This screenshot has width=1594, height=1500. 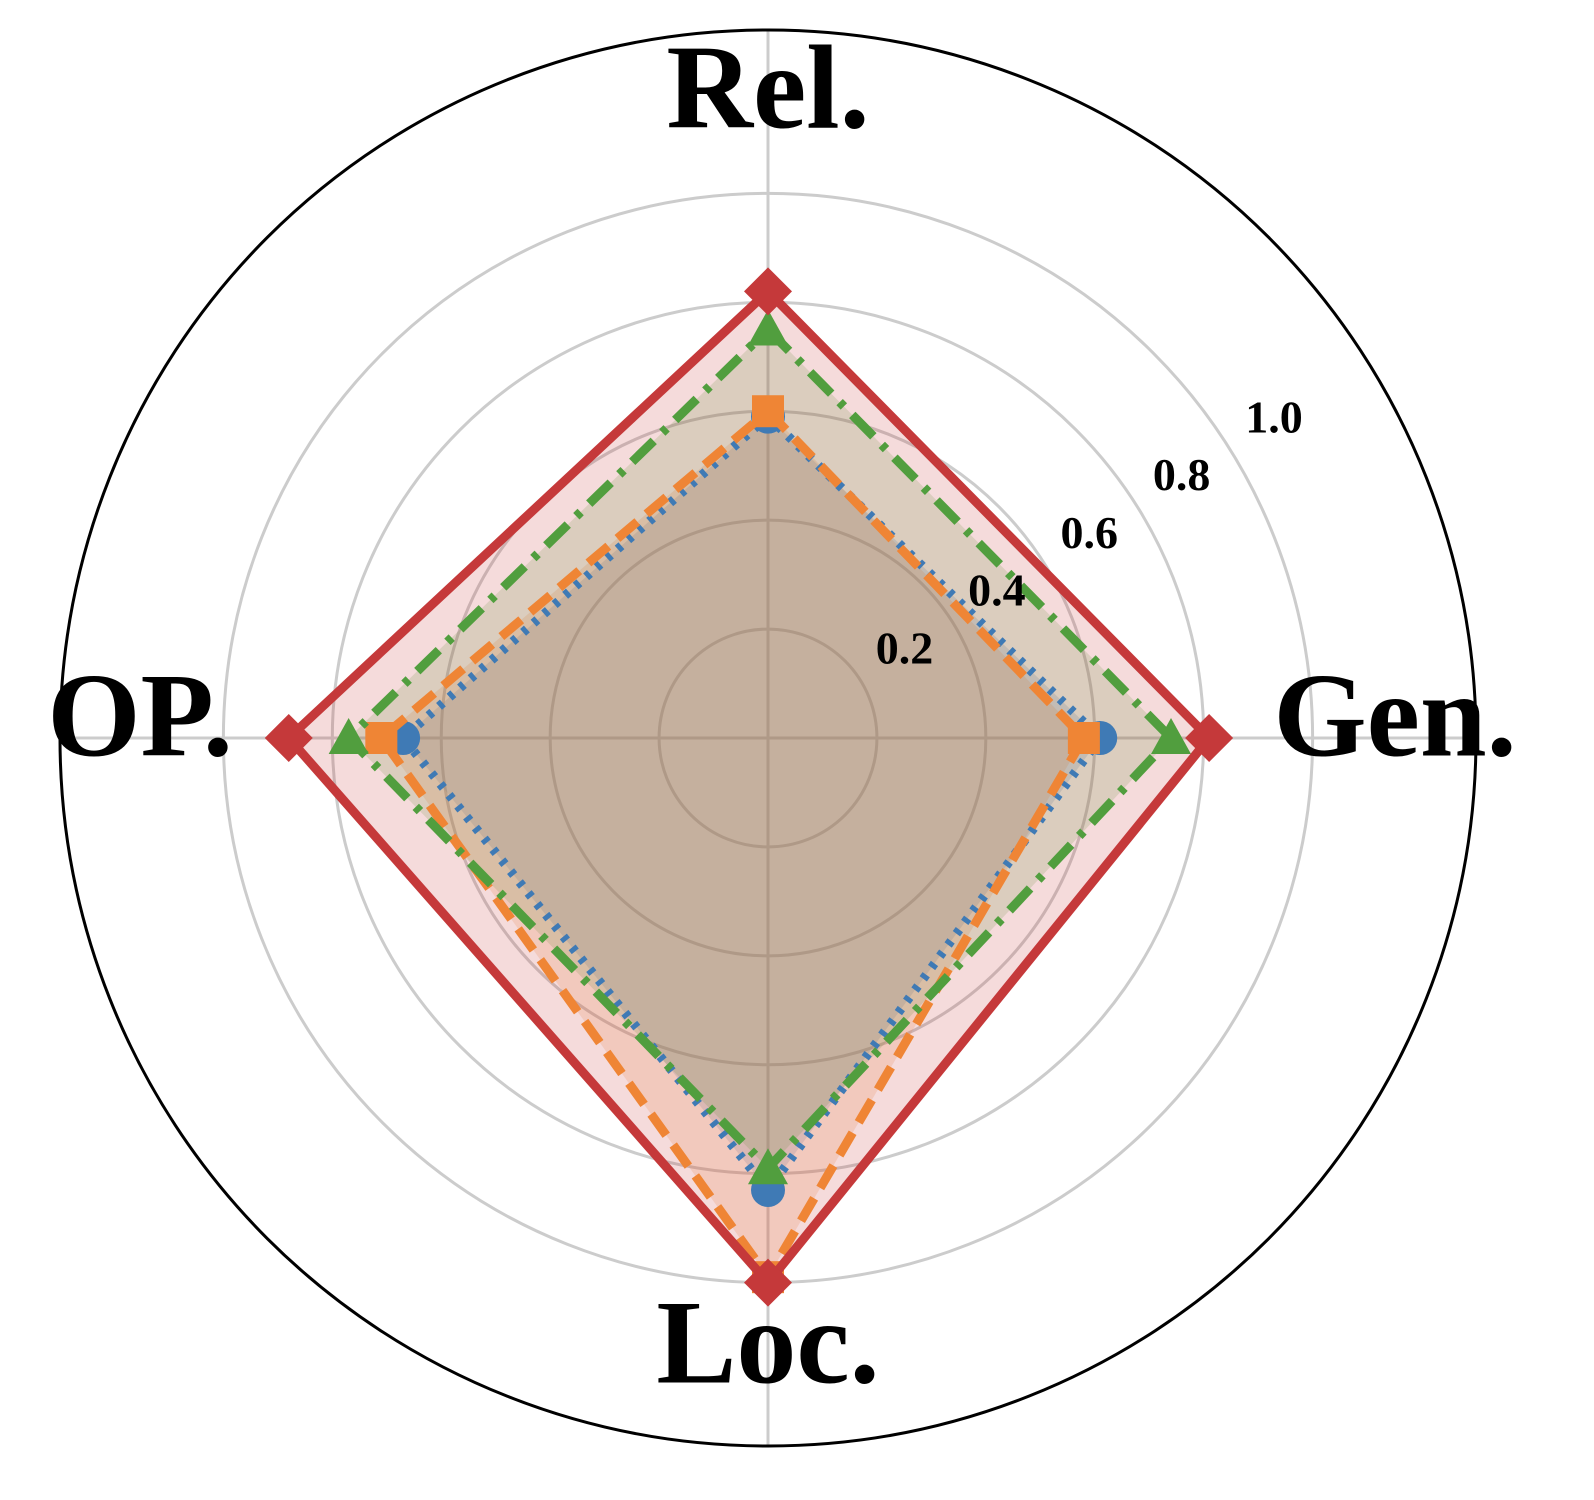 I want to click on category-label: Loc., so click(x=767, y=1342).